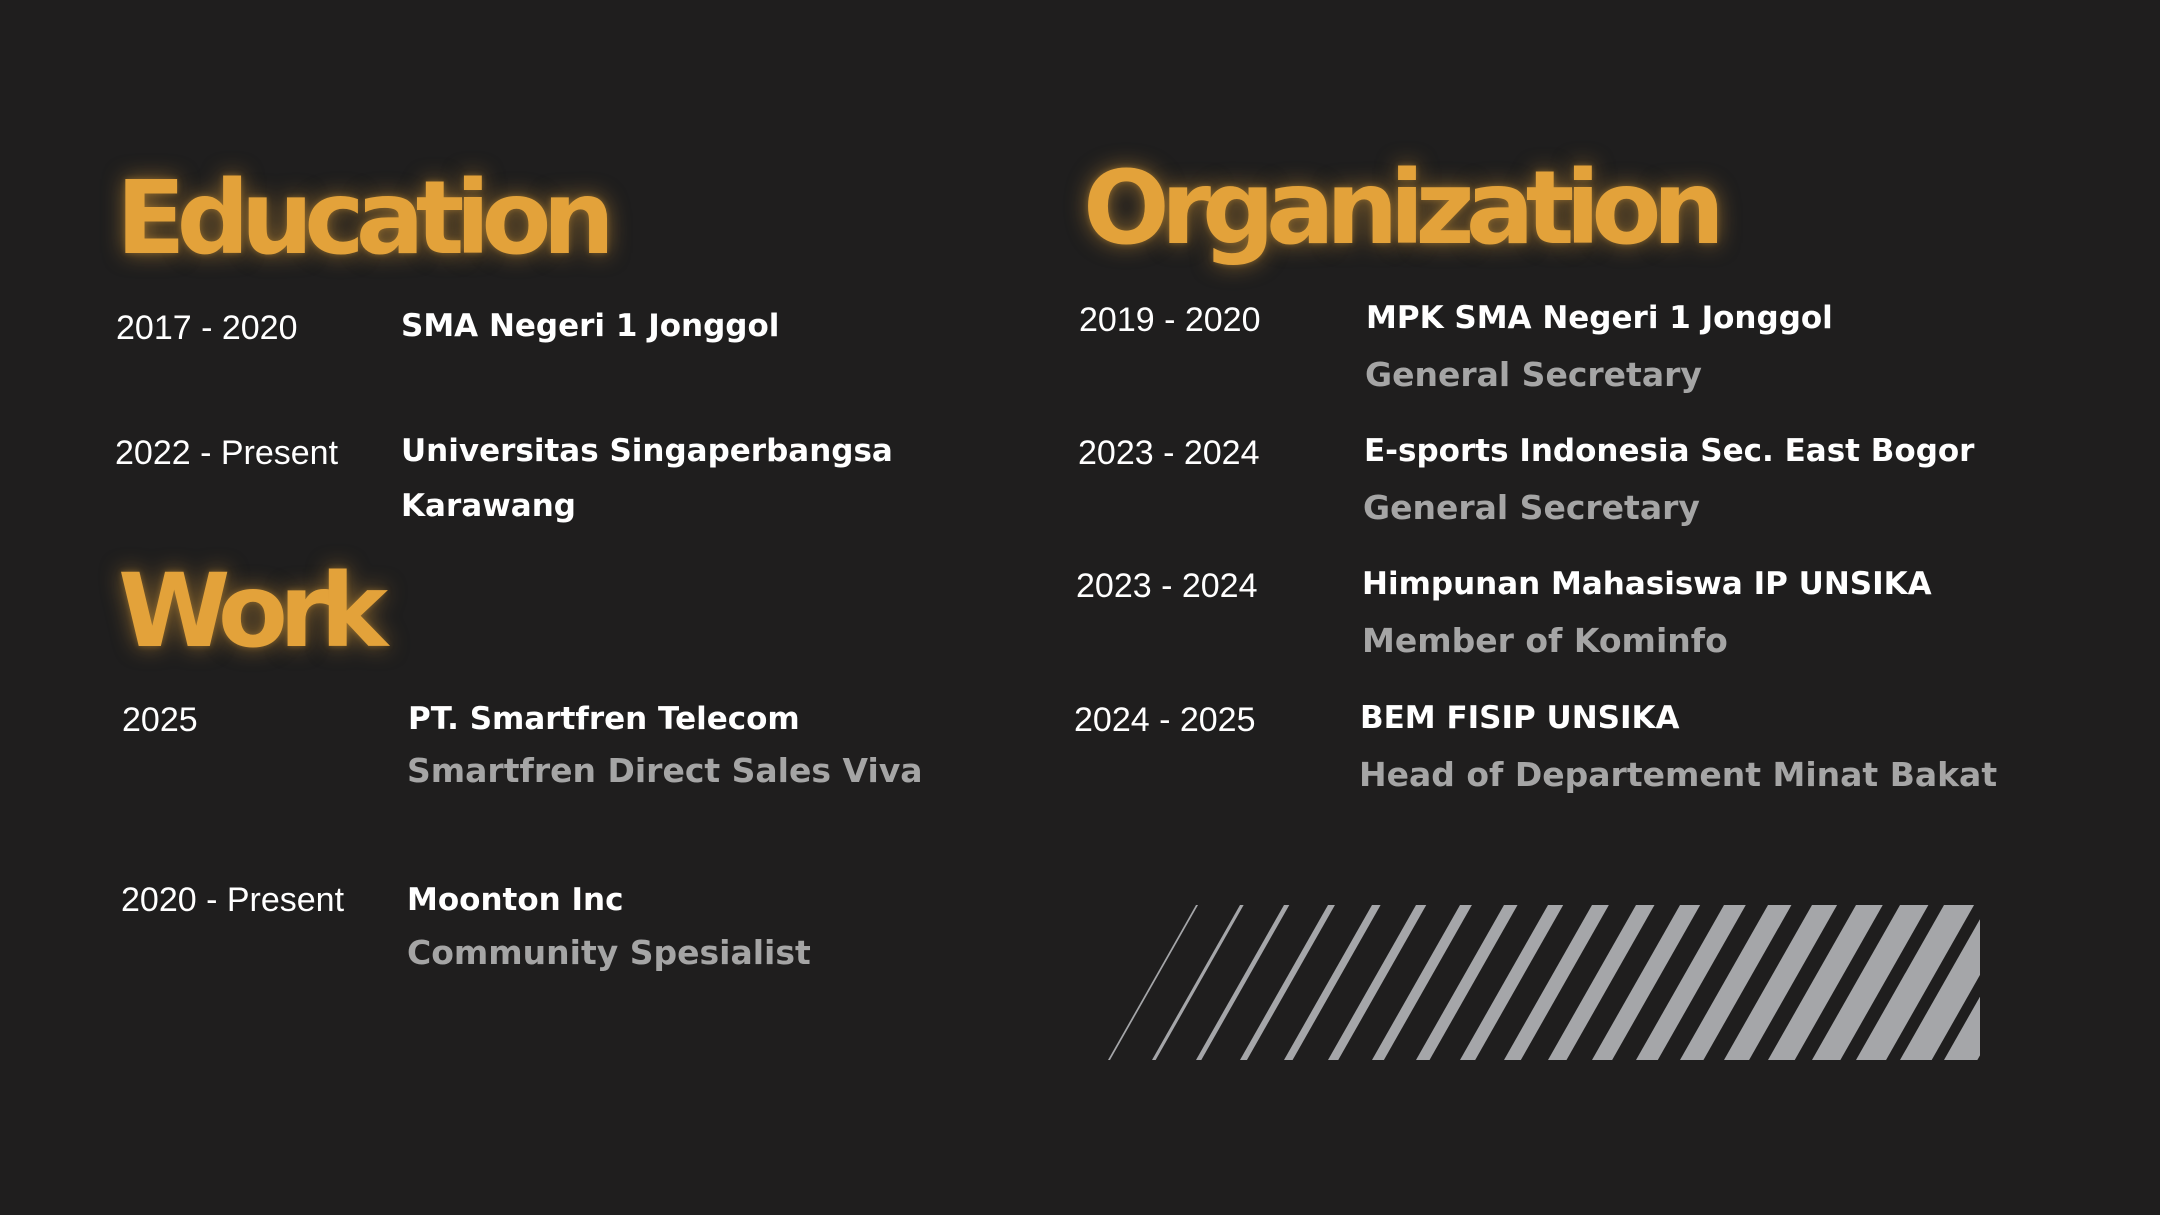  What do you see at coordinates (1404, 208) in the screenshot?
I see `organization-heading: Organization` at bounding box center [1404, 208].